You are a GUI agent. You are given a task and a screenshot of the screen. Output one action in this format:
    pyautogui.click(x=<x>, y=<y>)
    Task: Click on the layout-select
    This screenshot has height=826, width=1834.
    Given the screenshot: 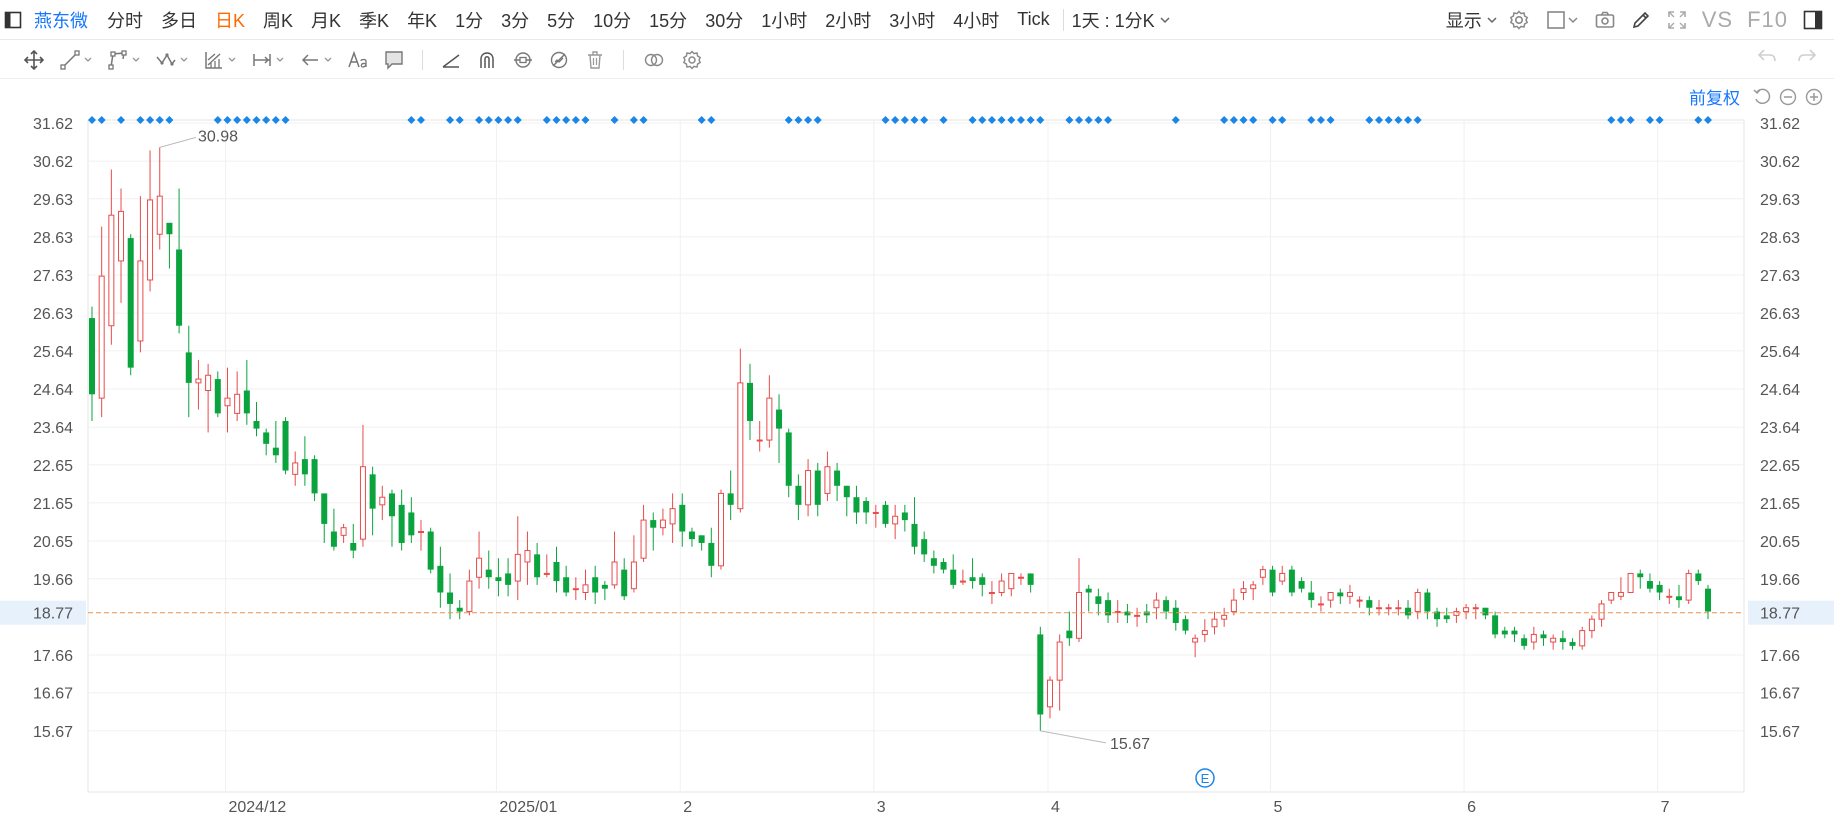 What is the action you would take?
    pyautogui.click(x=1562, y=20)
    